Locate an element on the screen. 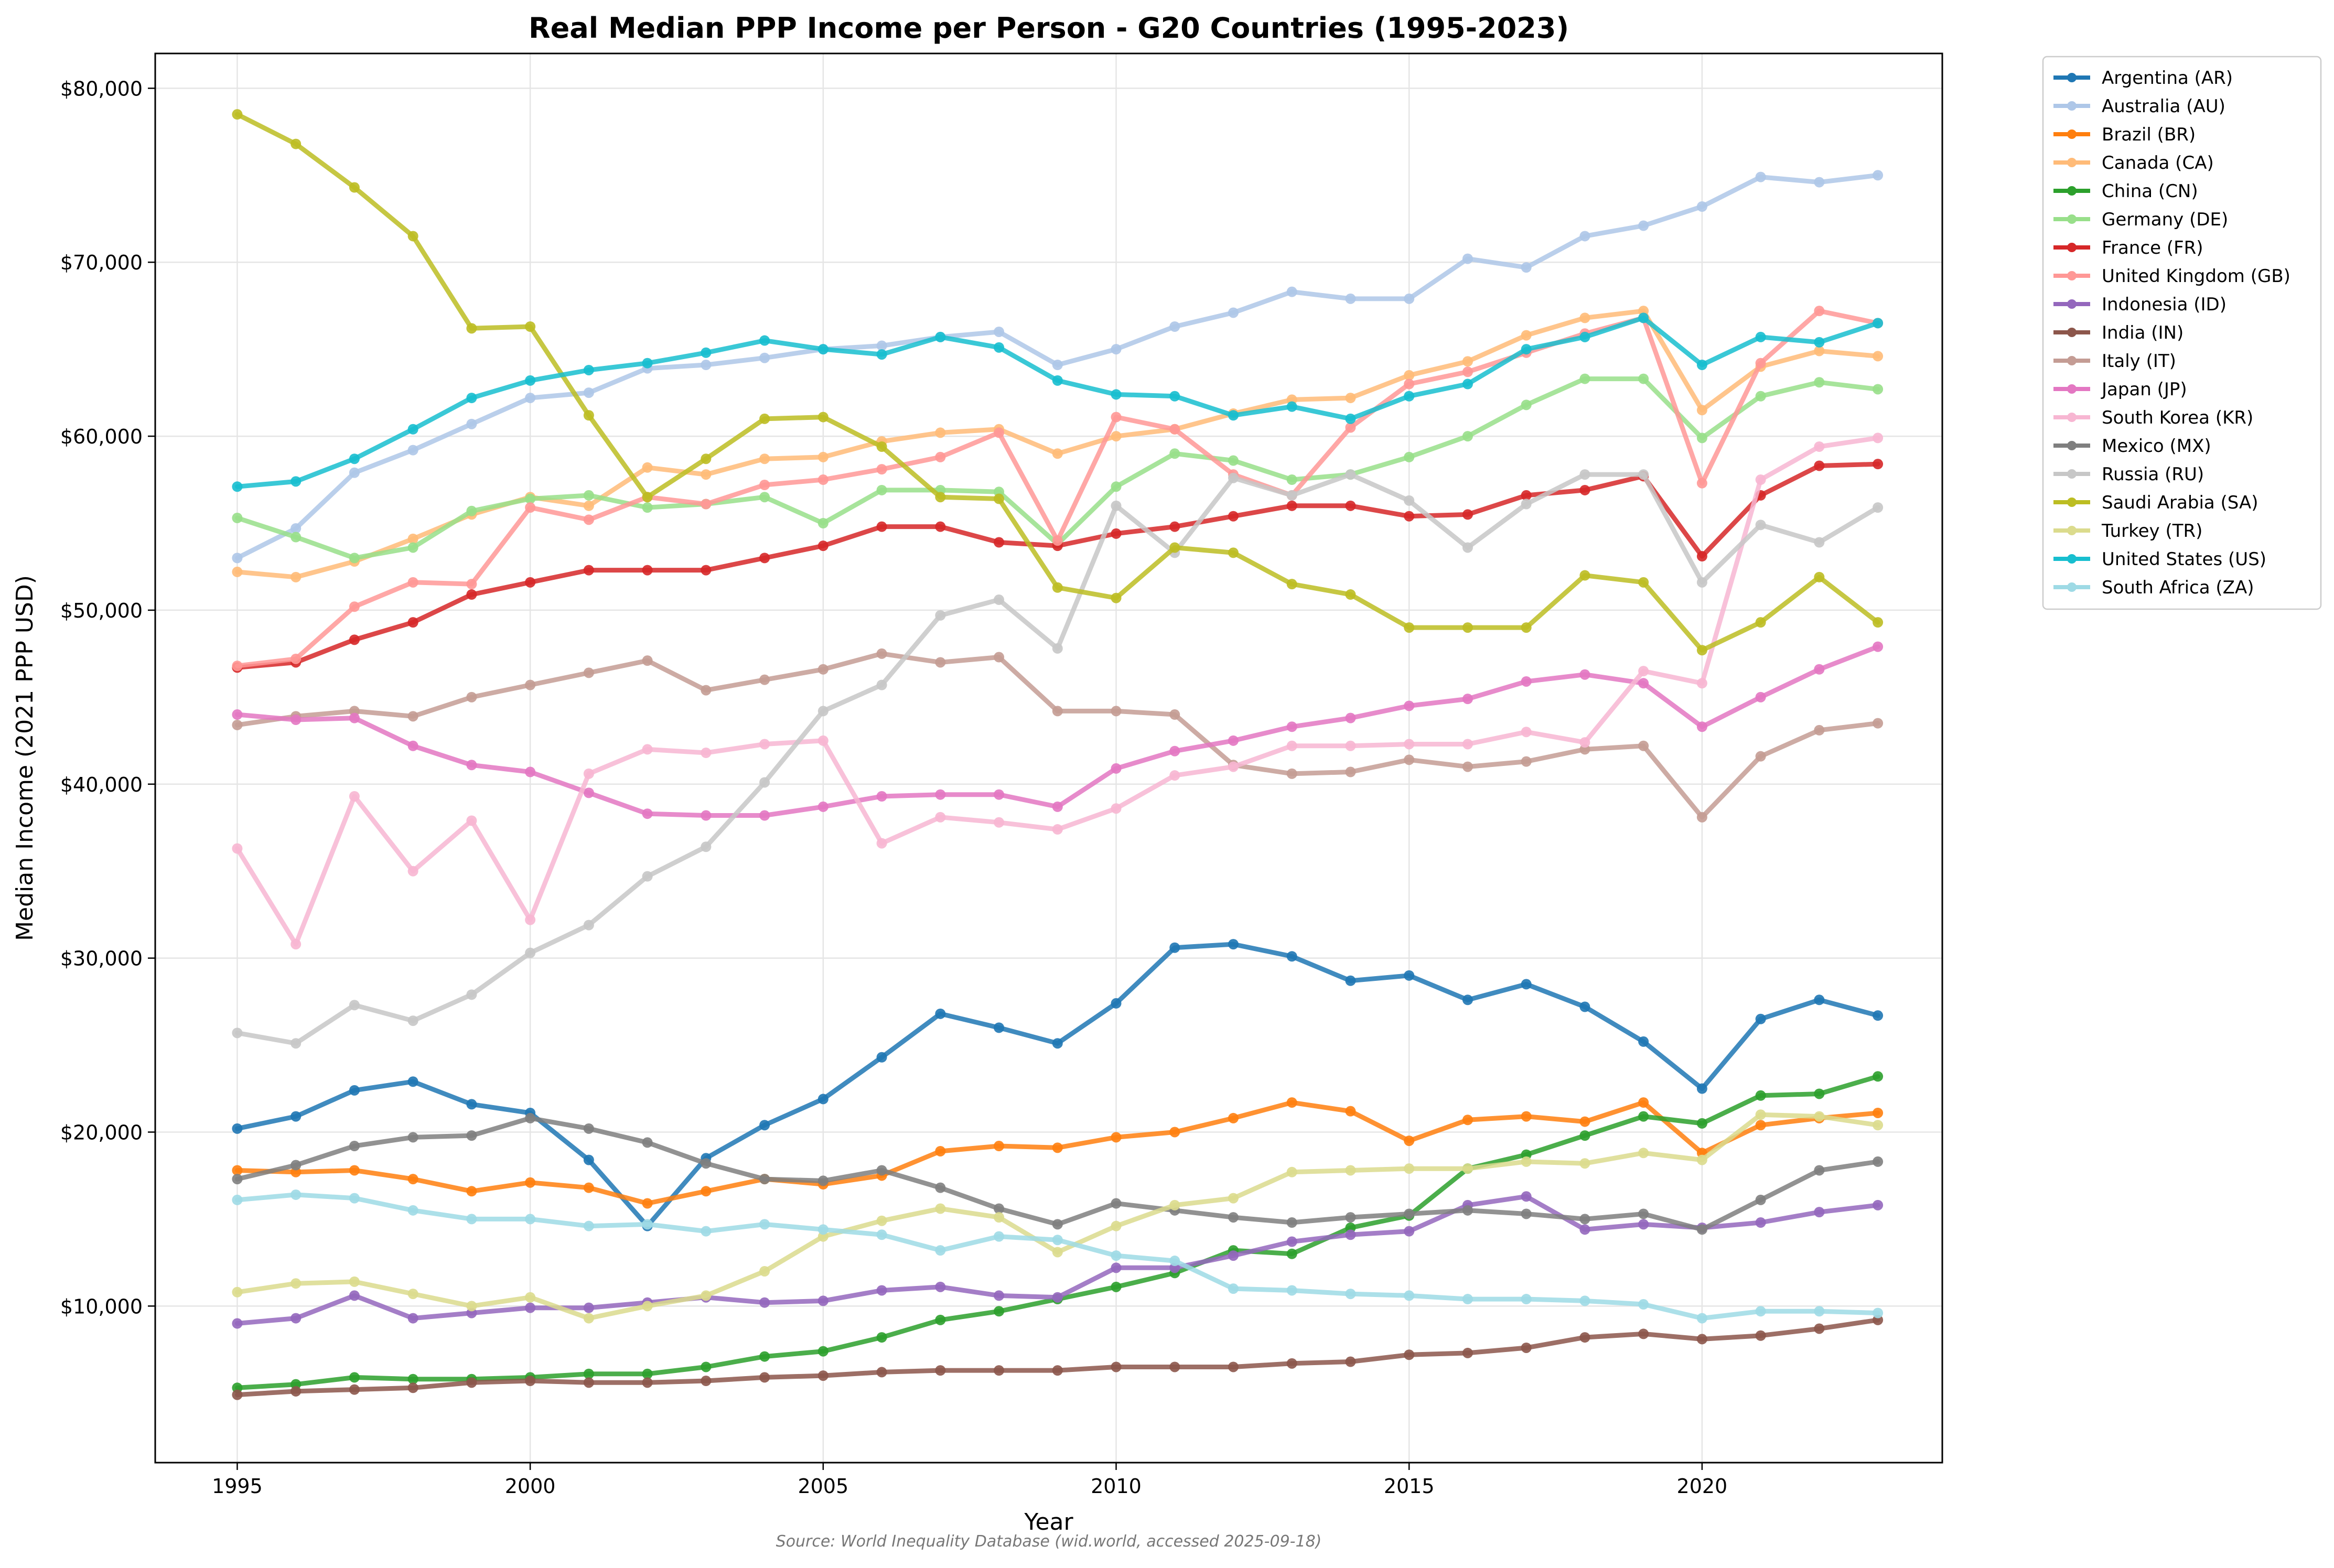  y-axis-label: Median Income (2021 PPP USD) is located at coordinates (25, 758).